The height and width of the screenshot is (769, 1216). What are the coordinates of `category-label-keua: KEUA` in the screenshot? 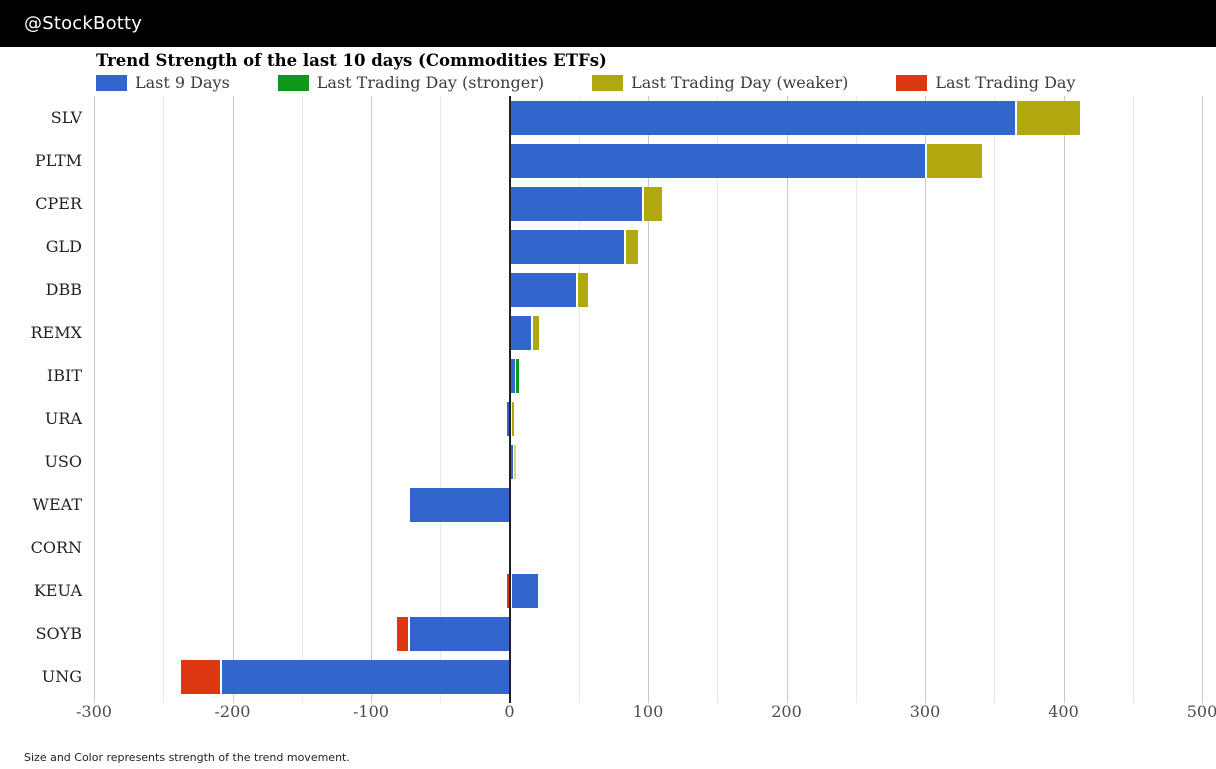 It's located at (57, 590).